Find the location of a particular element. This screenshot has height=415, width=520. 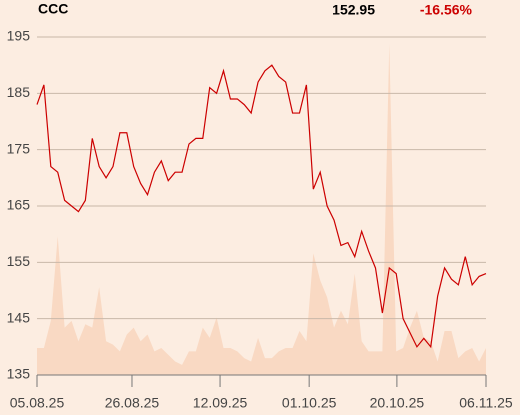

x-tick-label: 12.09.25 is located at coordinates (220, 403).